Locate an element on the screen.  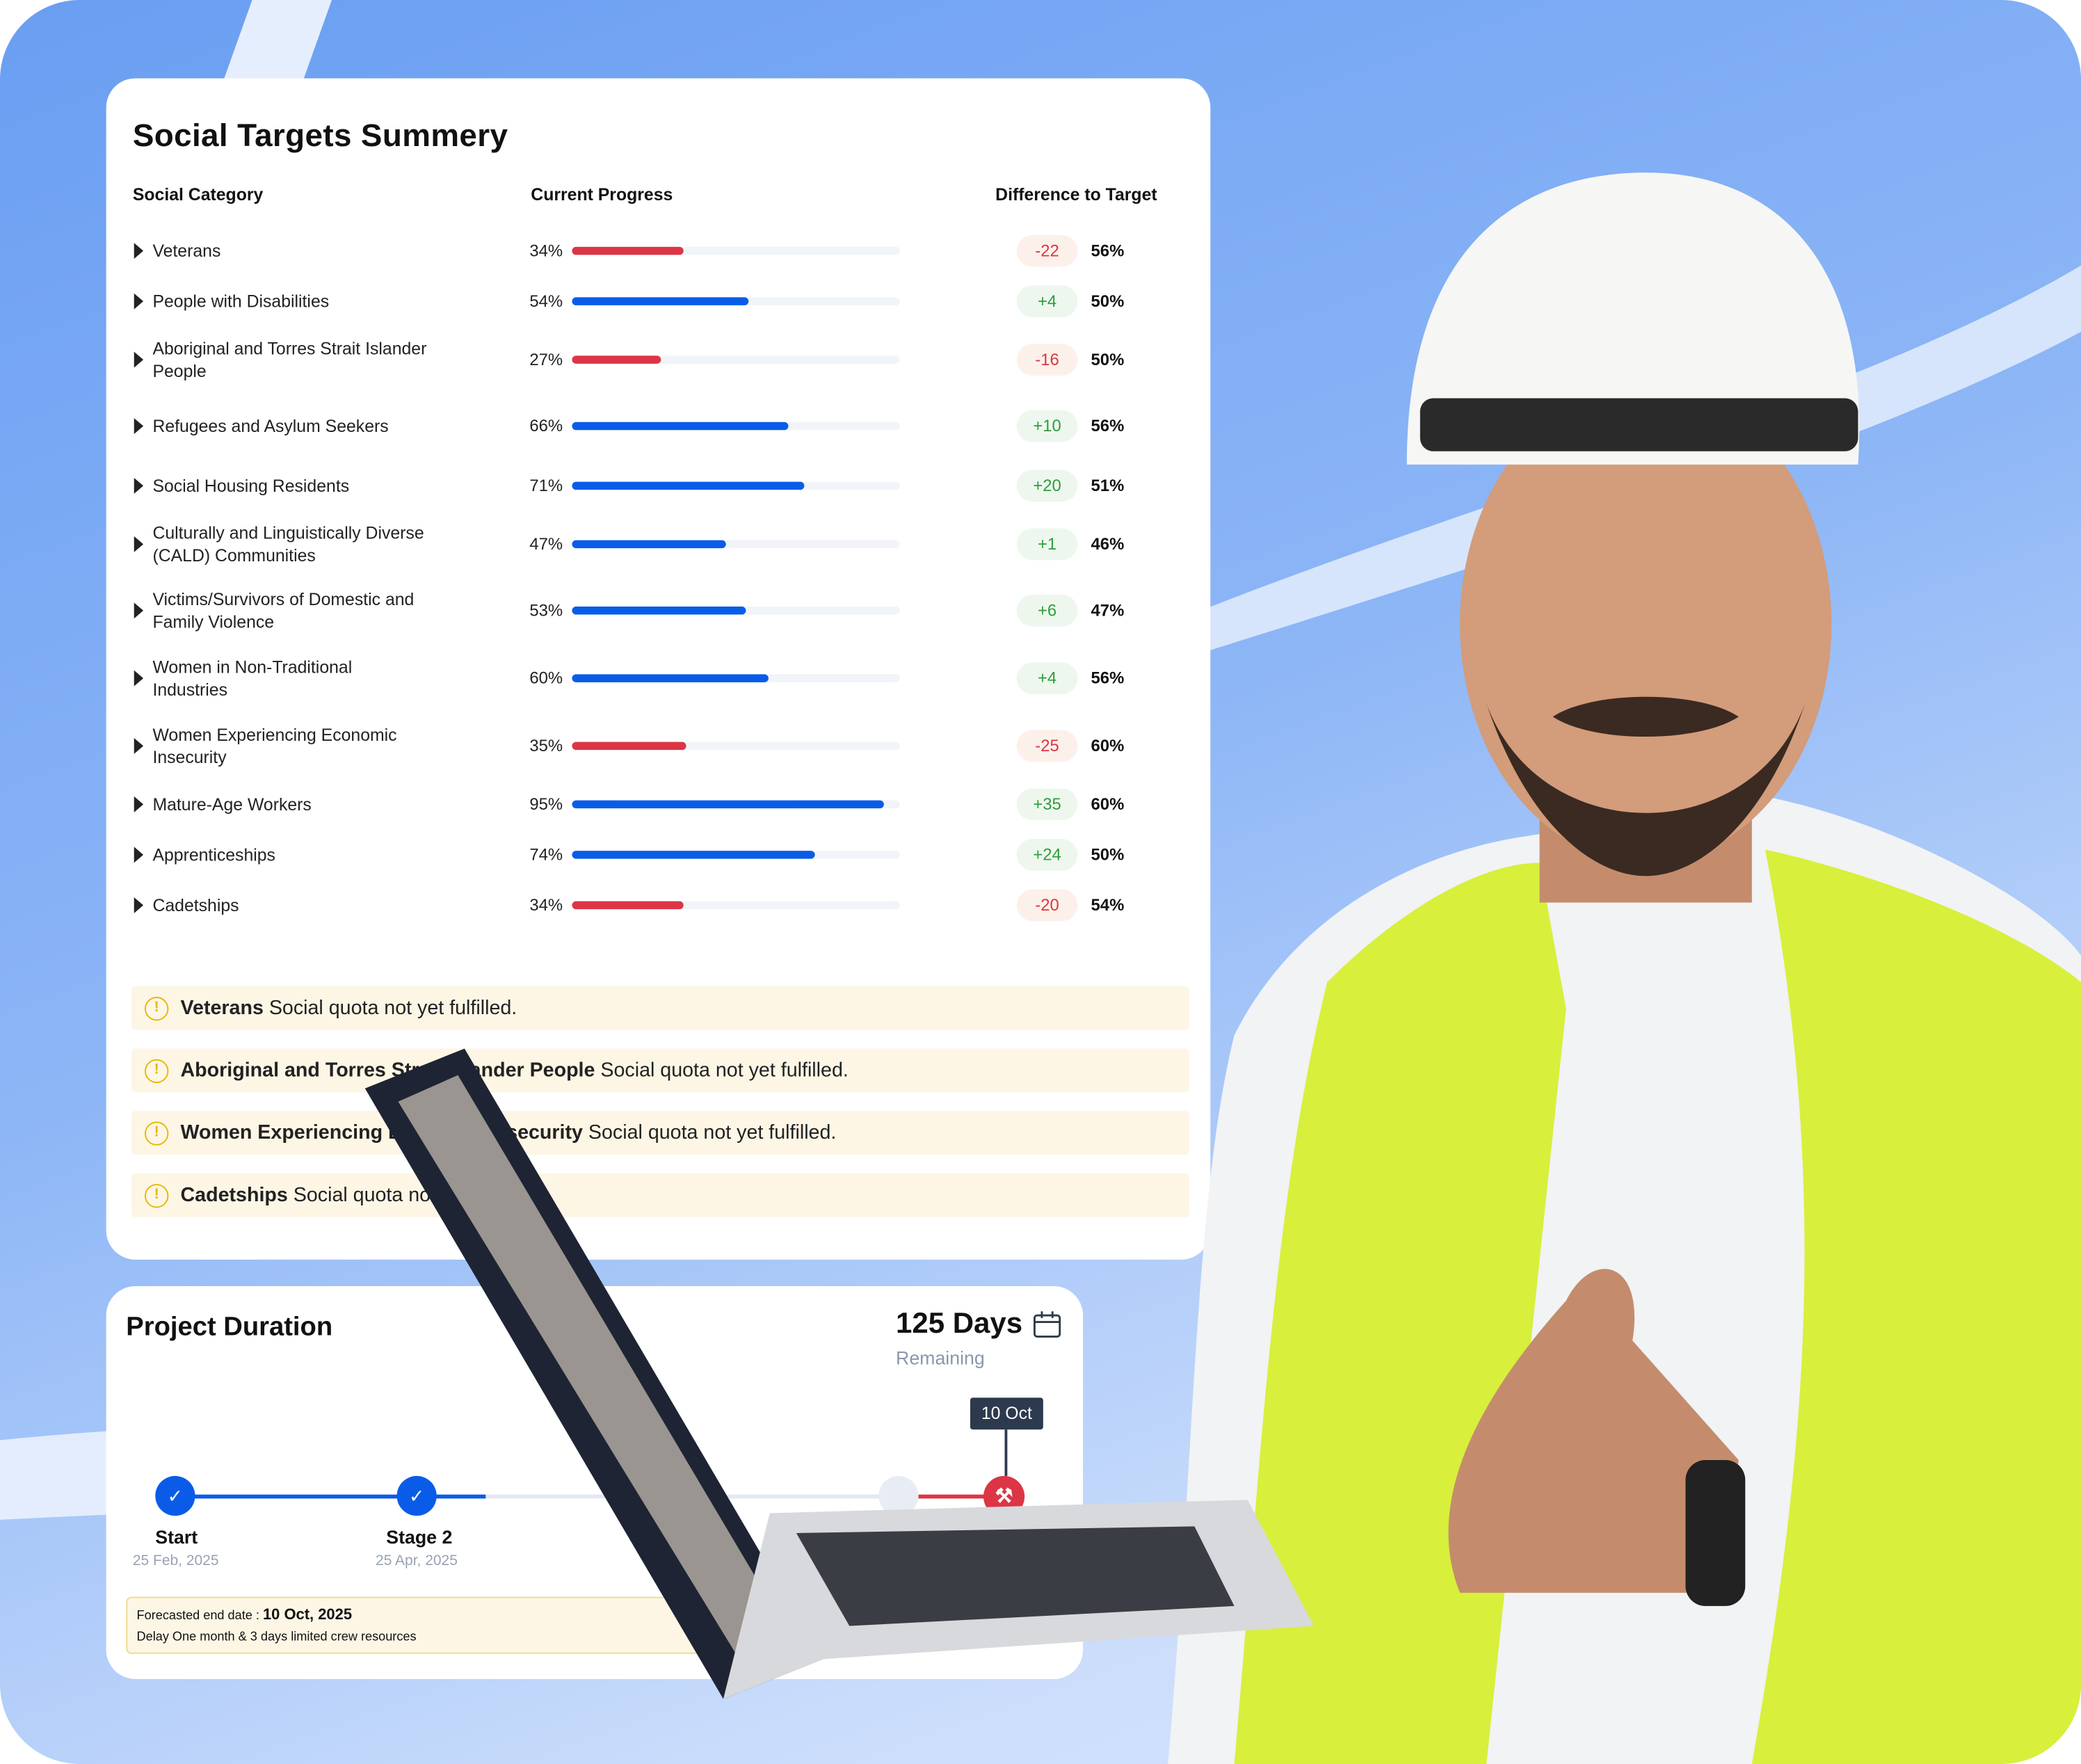
category-row: Social Housing Residents 71% +20 51% is located at coordinates (658, 485).